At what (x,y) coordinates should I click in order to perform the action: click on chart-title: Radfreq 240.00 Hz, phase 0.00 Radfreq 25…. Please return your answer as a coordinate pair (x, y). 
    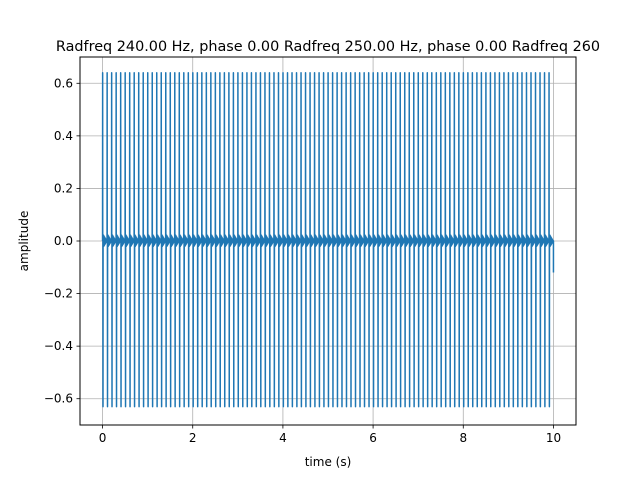
    Looking at the image, I should click on (328, 47).